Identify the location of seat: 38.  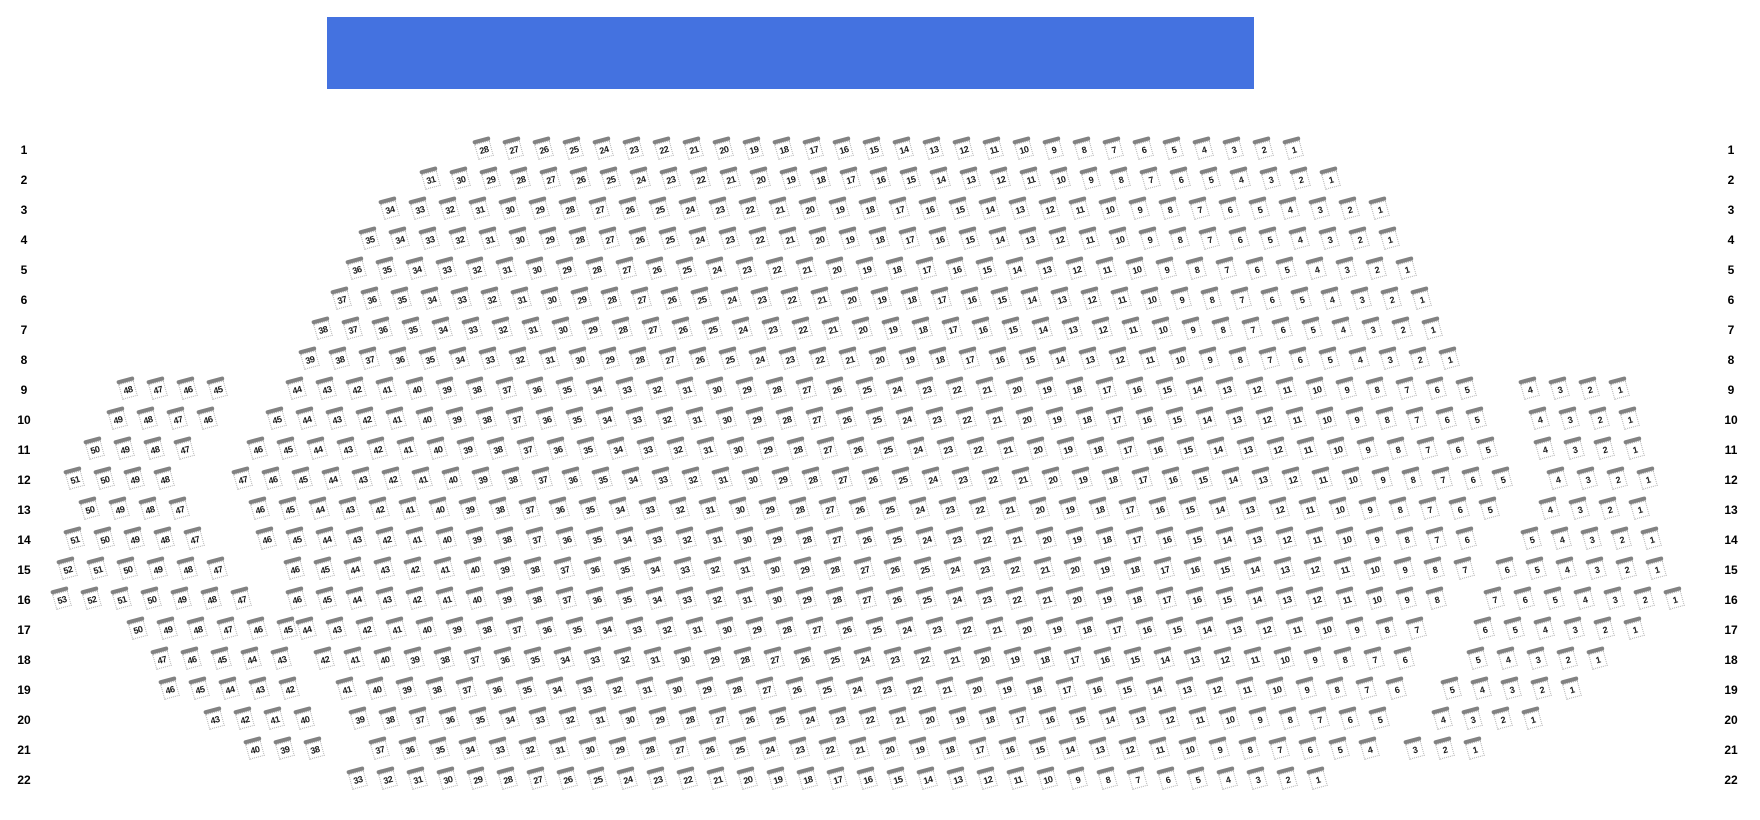
(444, 658).